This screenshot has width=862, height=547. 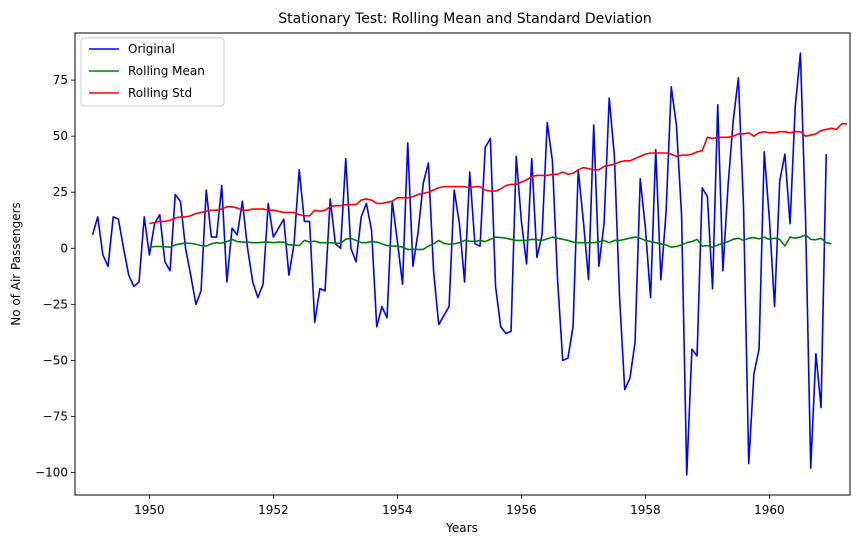 I want to click on y-tick-label: −75, so click(x=55, y=417).